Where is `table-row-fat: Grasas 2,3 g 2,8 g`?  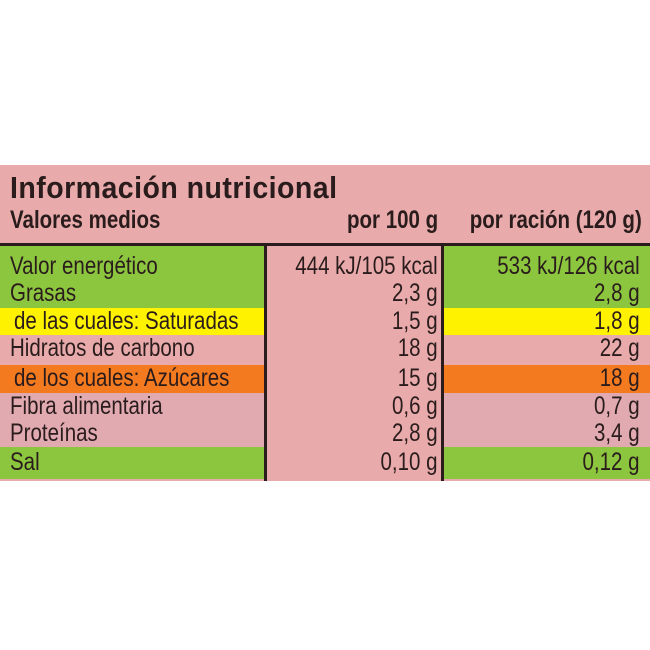 table-row-fat: Grasas 2,3 g 2,8 g is located at coordinates (325, 293).